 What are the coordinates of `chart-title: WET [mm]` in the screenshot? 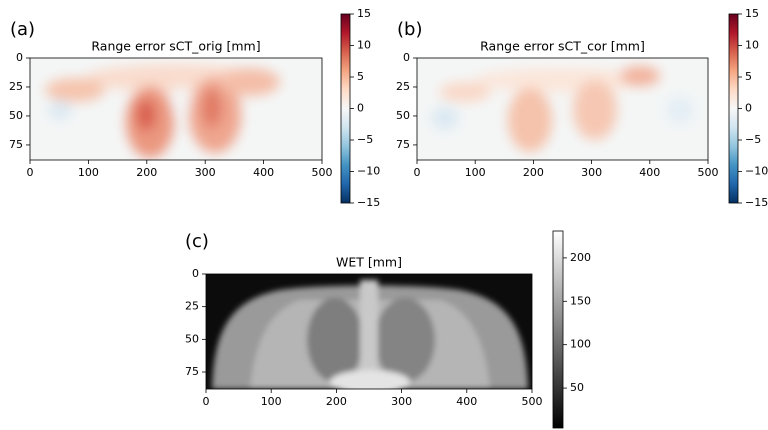 It's located at (369, 262).